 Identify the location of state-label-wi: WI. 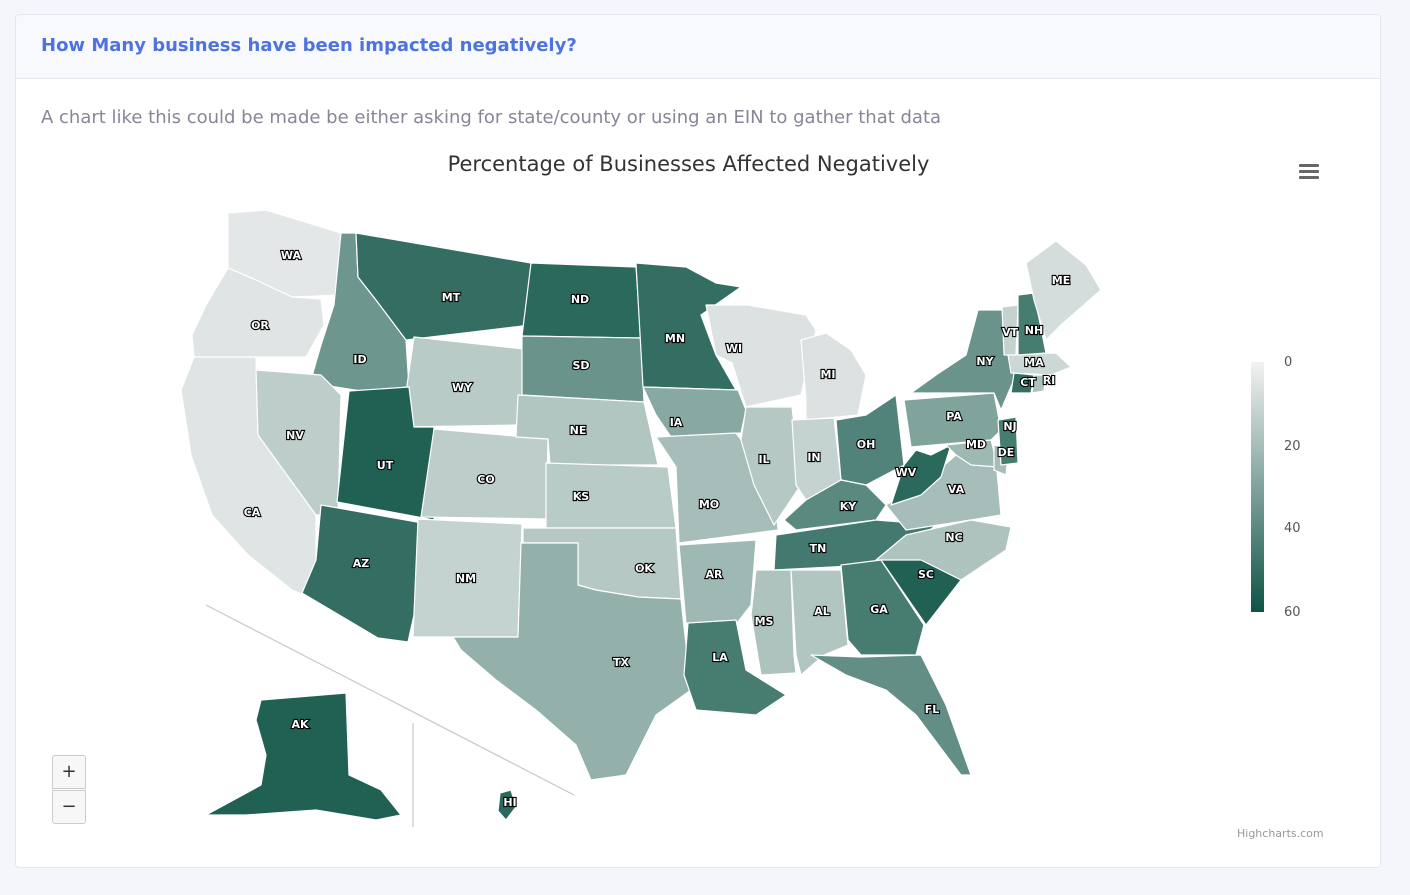
(734, 348).